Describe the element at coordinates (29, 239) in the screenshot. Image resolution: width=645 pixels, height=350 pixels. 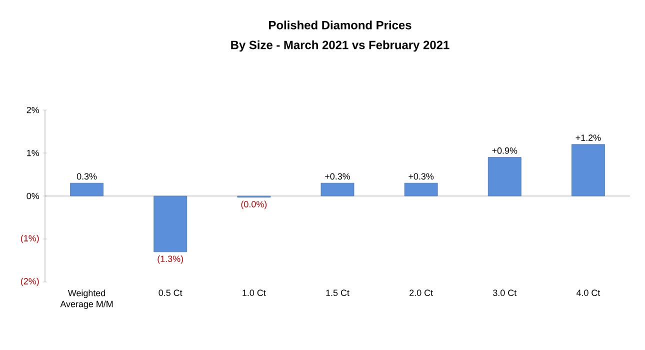
I see `y-tick-label: (1%)` at that location.